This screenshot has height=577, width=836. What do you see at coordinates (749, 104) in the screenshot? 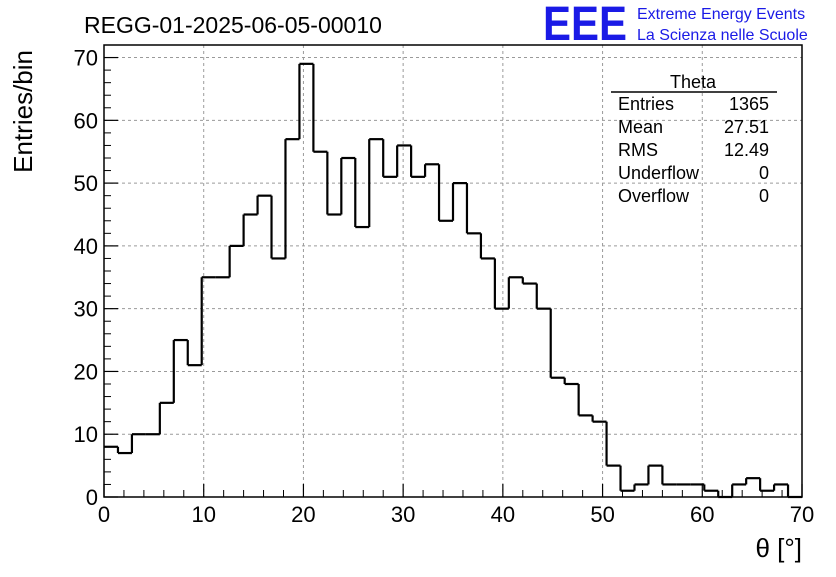
I see `stats-row-value: 1365` at bounding box center [749, 104].